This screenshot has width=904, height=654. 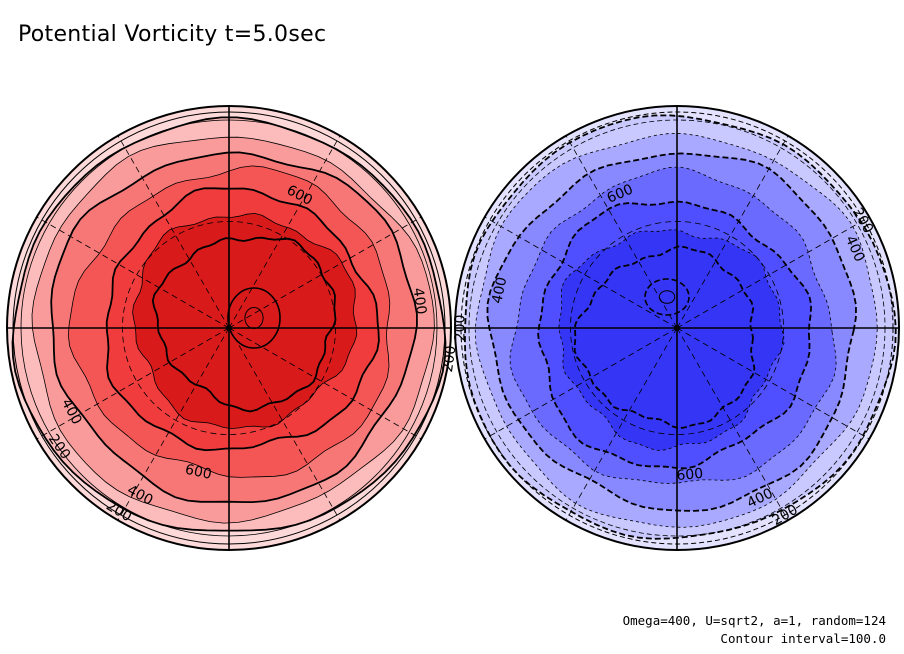 I want to click on contour-interval-note: Contour interval=100.0, so click(x=803, y=638).